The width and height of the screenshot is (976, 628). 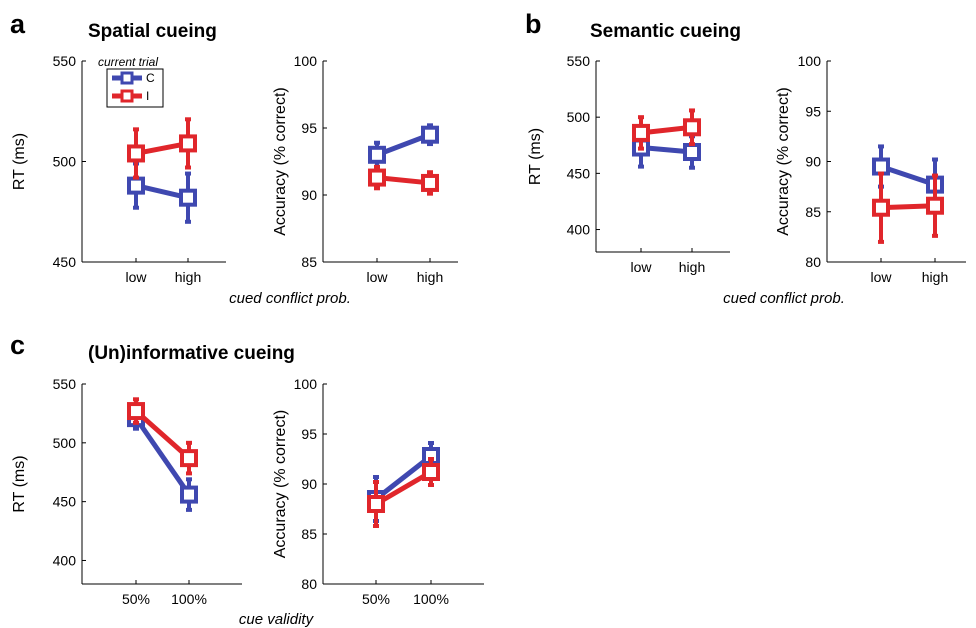 What do you see at coordinates (65, 262) in the screenshot?
I see `chart-a-rt-ytick-label: 450` at bounding box center [65, 262].